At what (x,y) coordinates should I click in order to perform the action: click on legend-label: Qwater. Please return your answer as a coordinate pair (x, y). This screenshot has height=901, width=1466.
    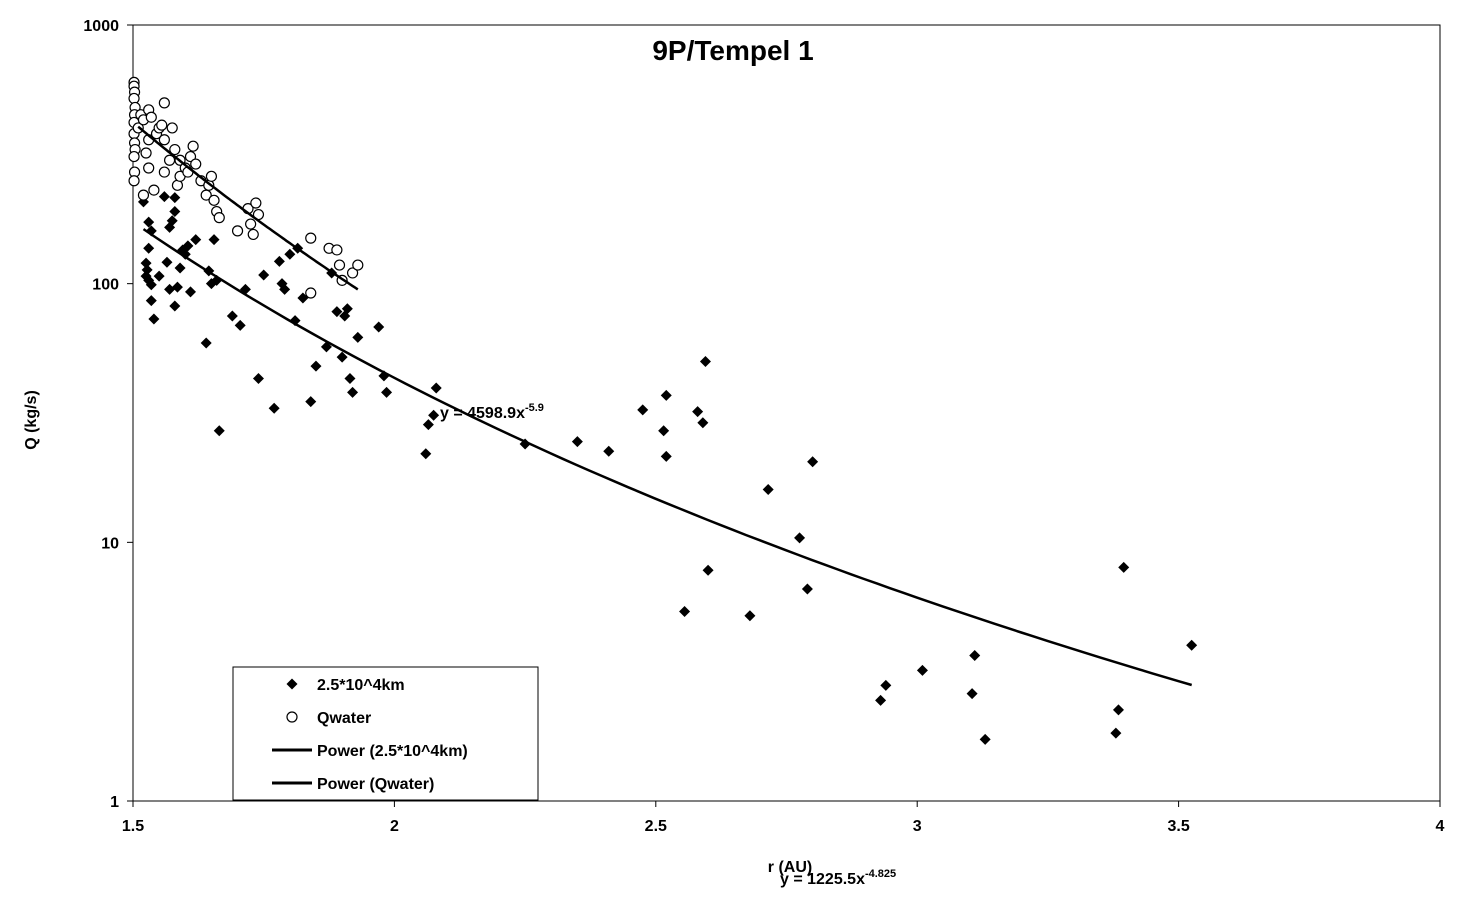
    Looking at the image, I should click on (344, 718).